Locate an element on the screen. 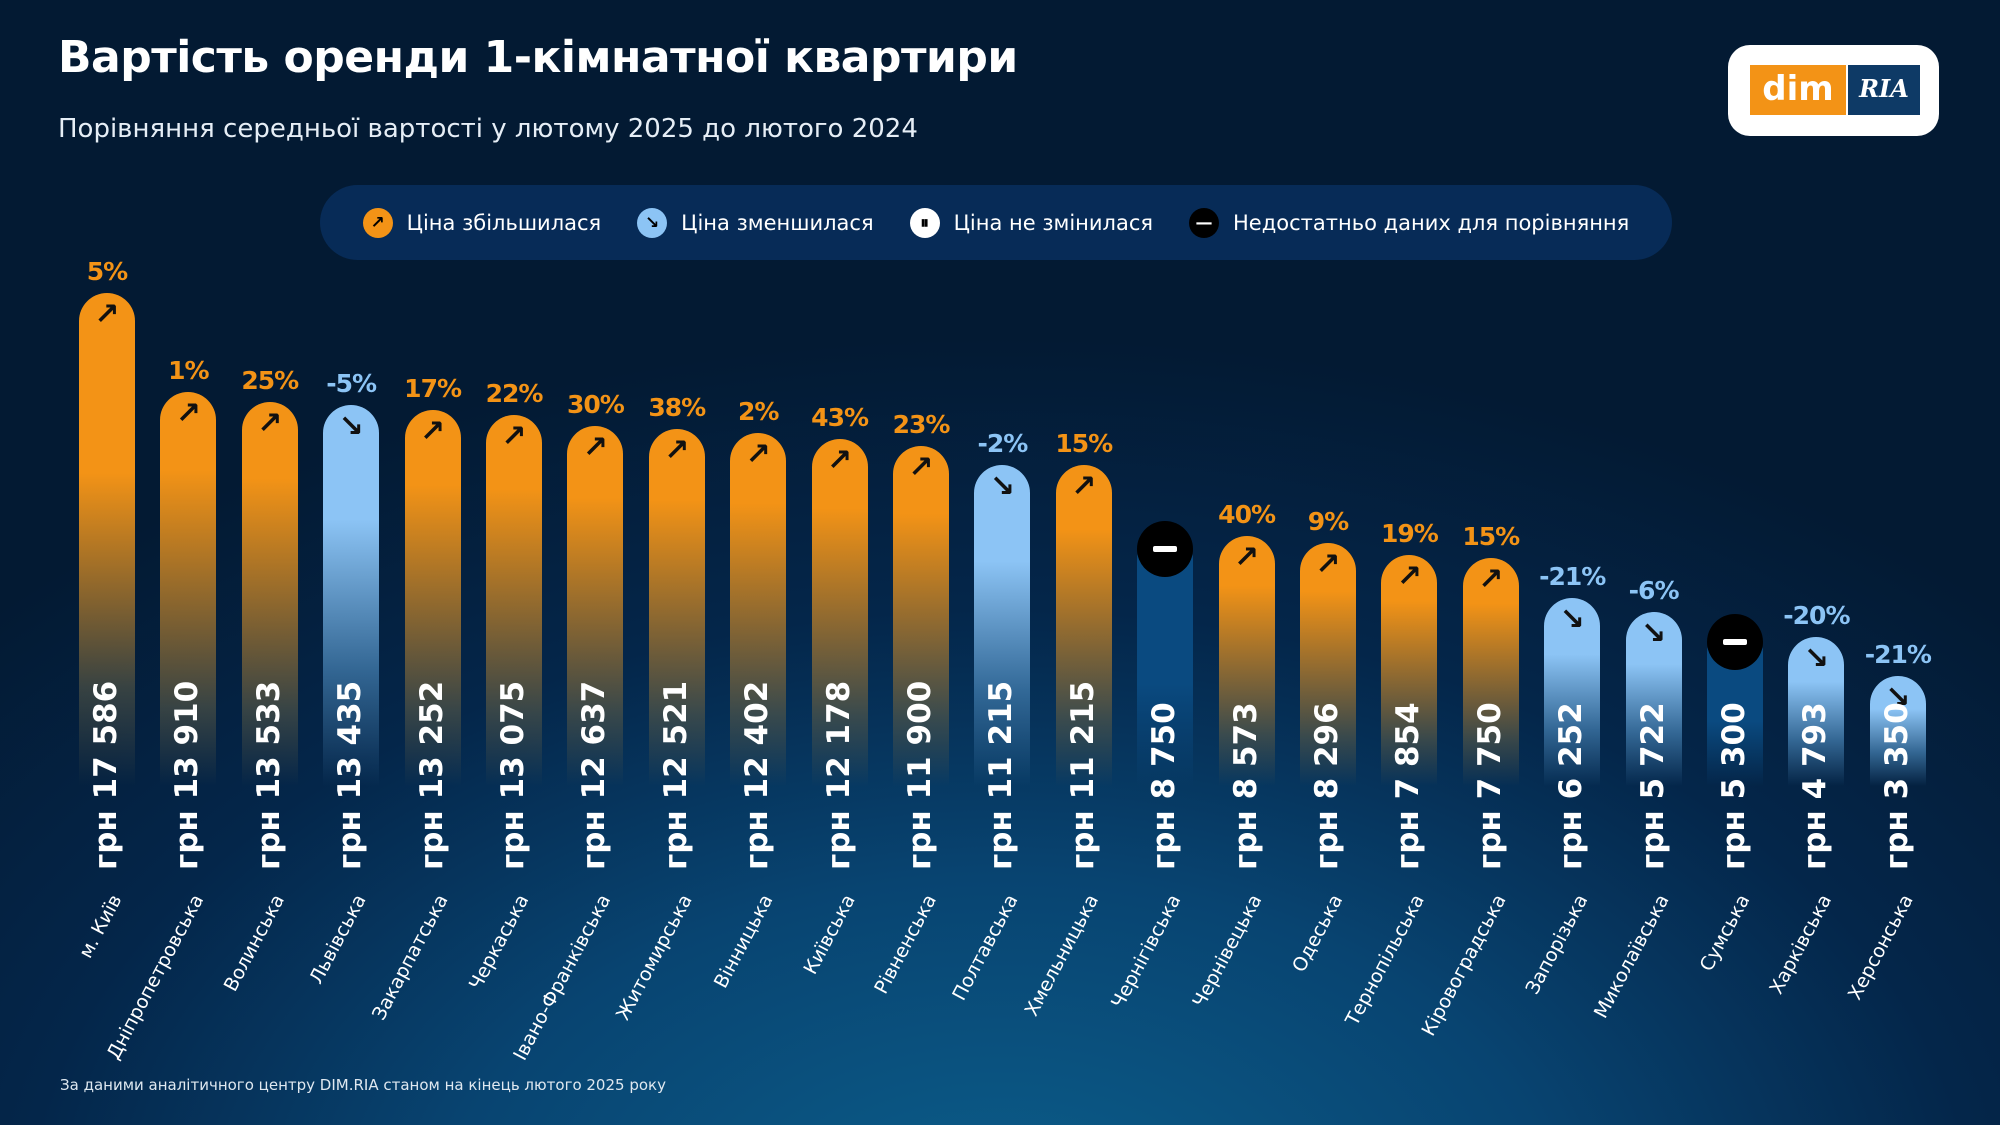 This screenshot has height=1125, width=2000. price-label: грн 7 750 is located at coordinates (1489, 786).